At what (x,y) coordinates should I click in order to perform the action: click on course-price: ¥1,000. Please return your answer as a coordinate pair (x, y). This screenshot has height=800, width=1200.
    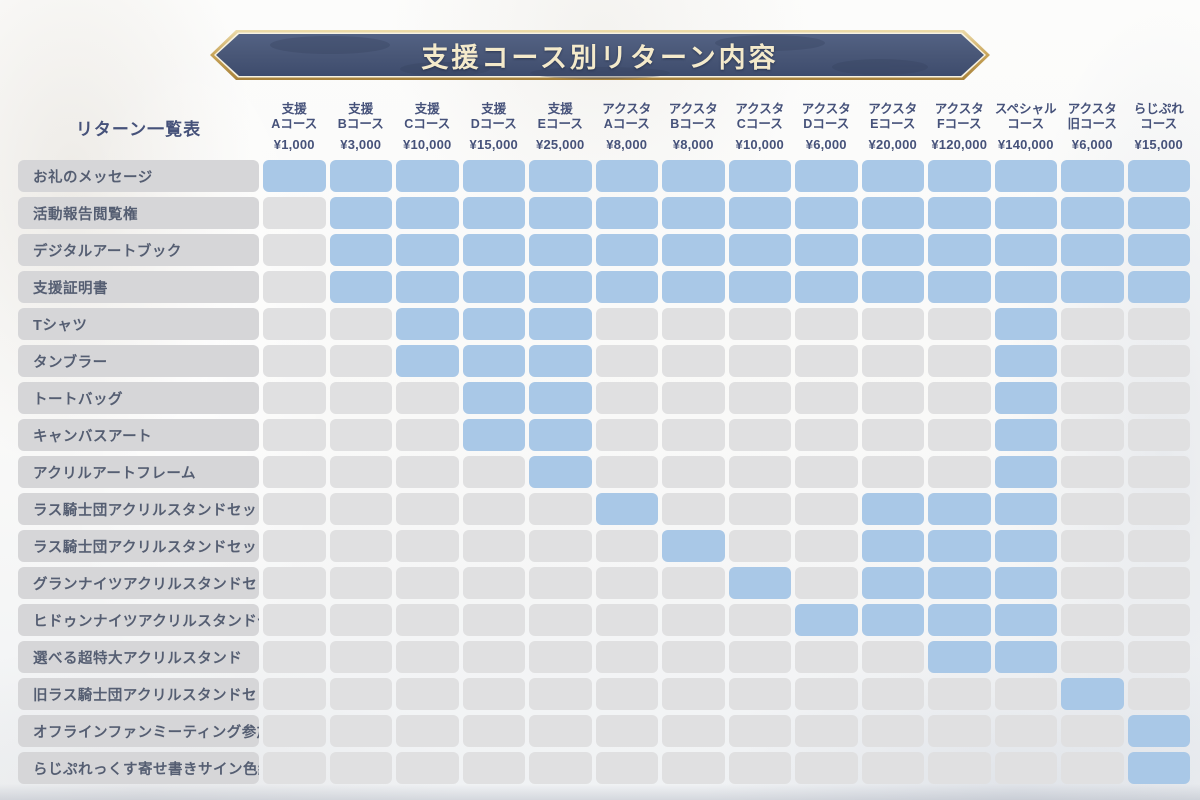
    Looking at the image, I should click on (294, 144).